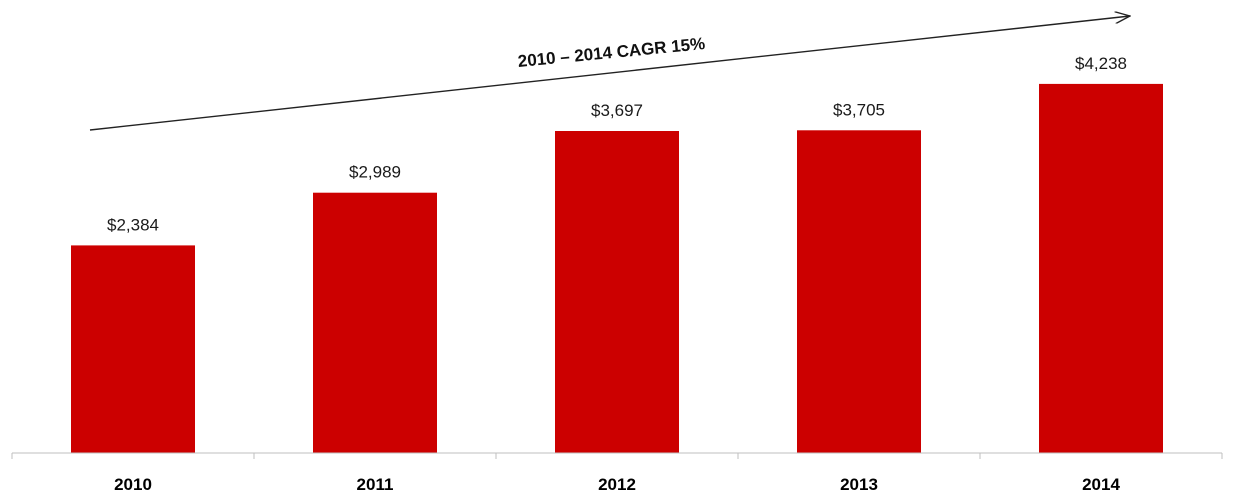  Describe the element at coordinates (1101, 268) in the screenshot. I see `bar-2014` at that location.